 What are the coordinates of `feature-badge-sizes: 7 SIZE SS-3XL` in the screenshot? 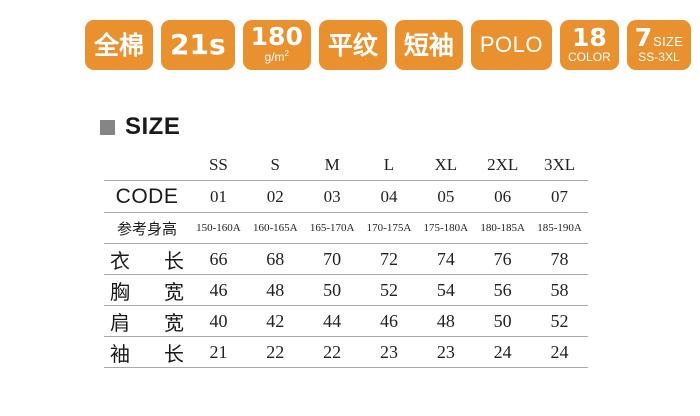 It's located at (659, 45).